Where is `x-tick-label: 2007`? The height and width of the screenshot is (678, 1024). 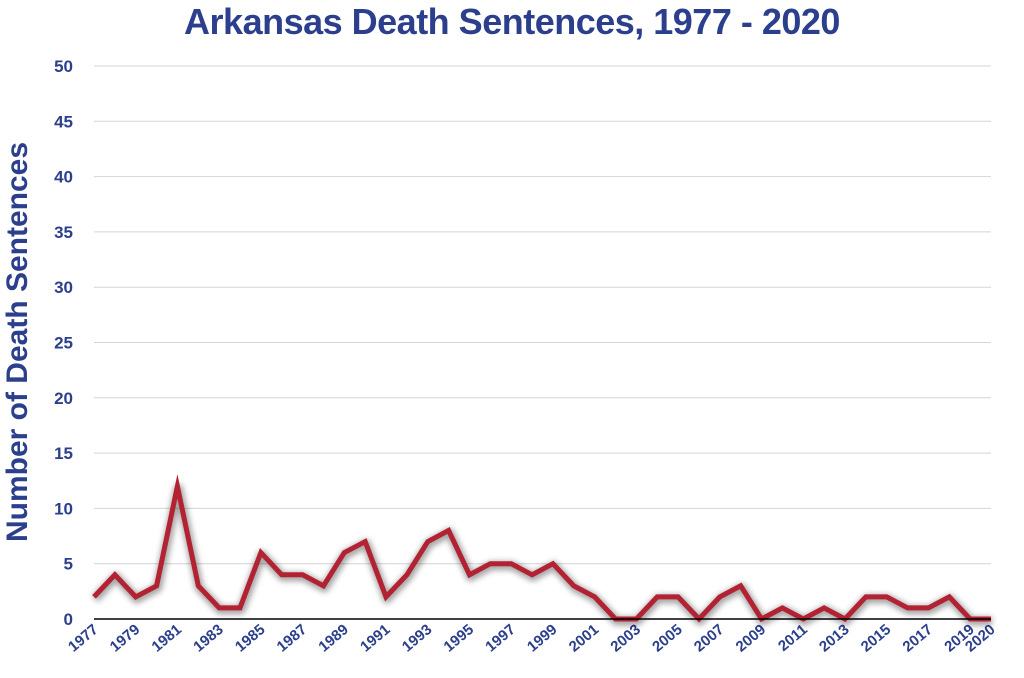 x-tick-label: 2007 is located at coordinates (709, 638).